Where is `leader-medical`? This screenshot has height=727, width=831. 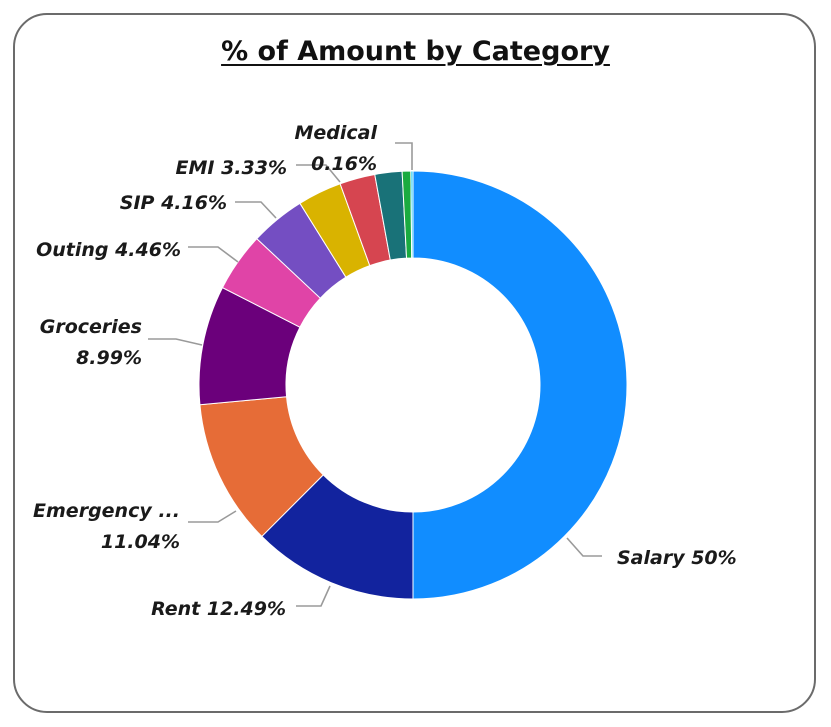
leader-medical is located at coordinates (404, 156).